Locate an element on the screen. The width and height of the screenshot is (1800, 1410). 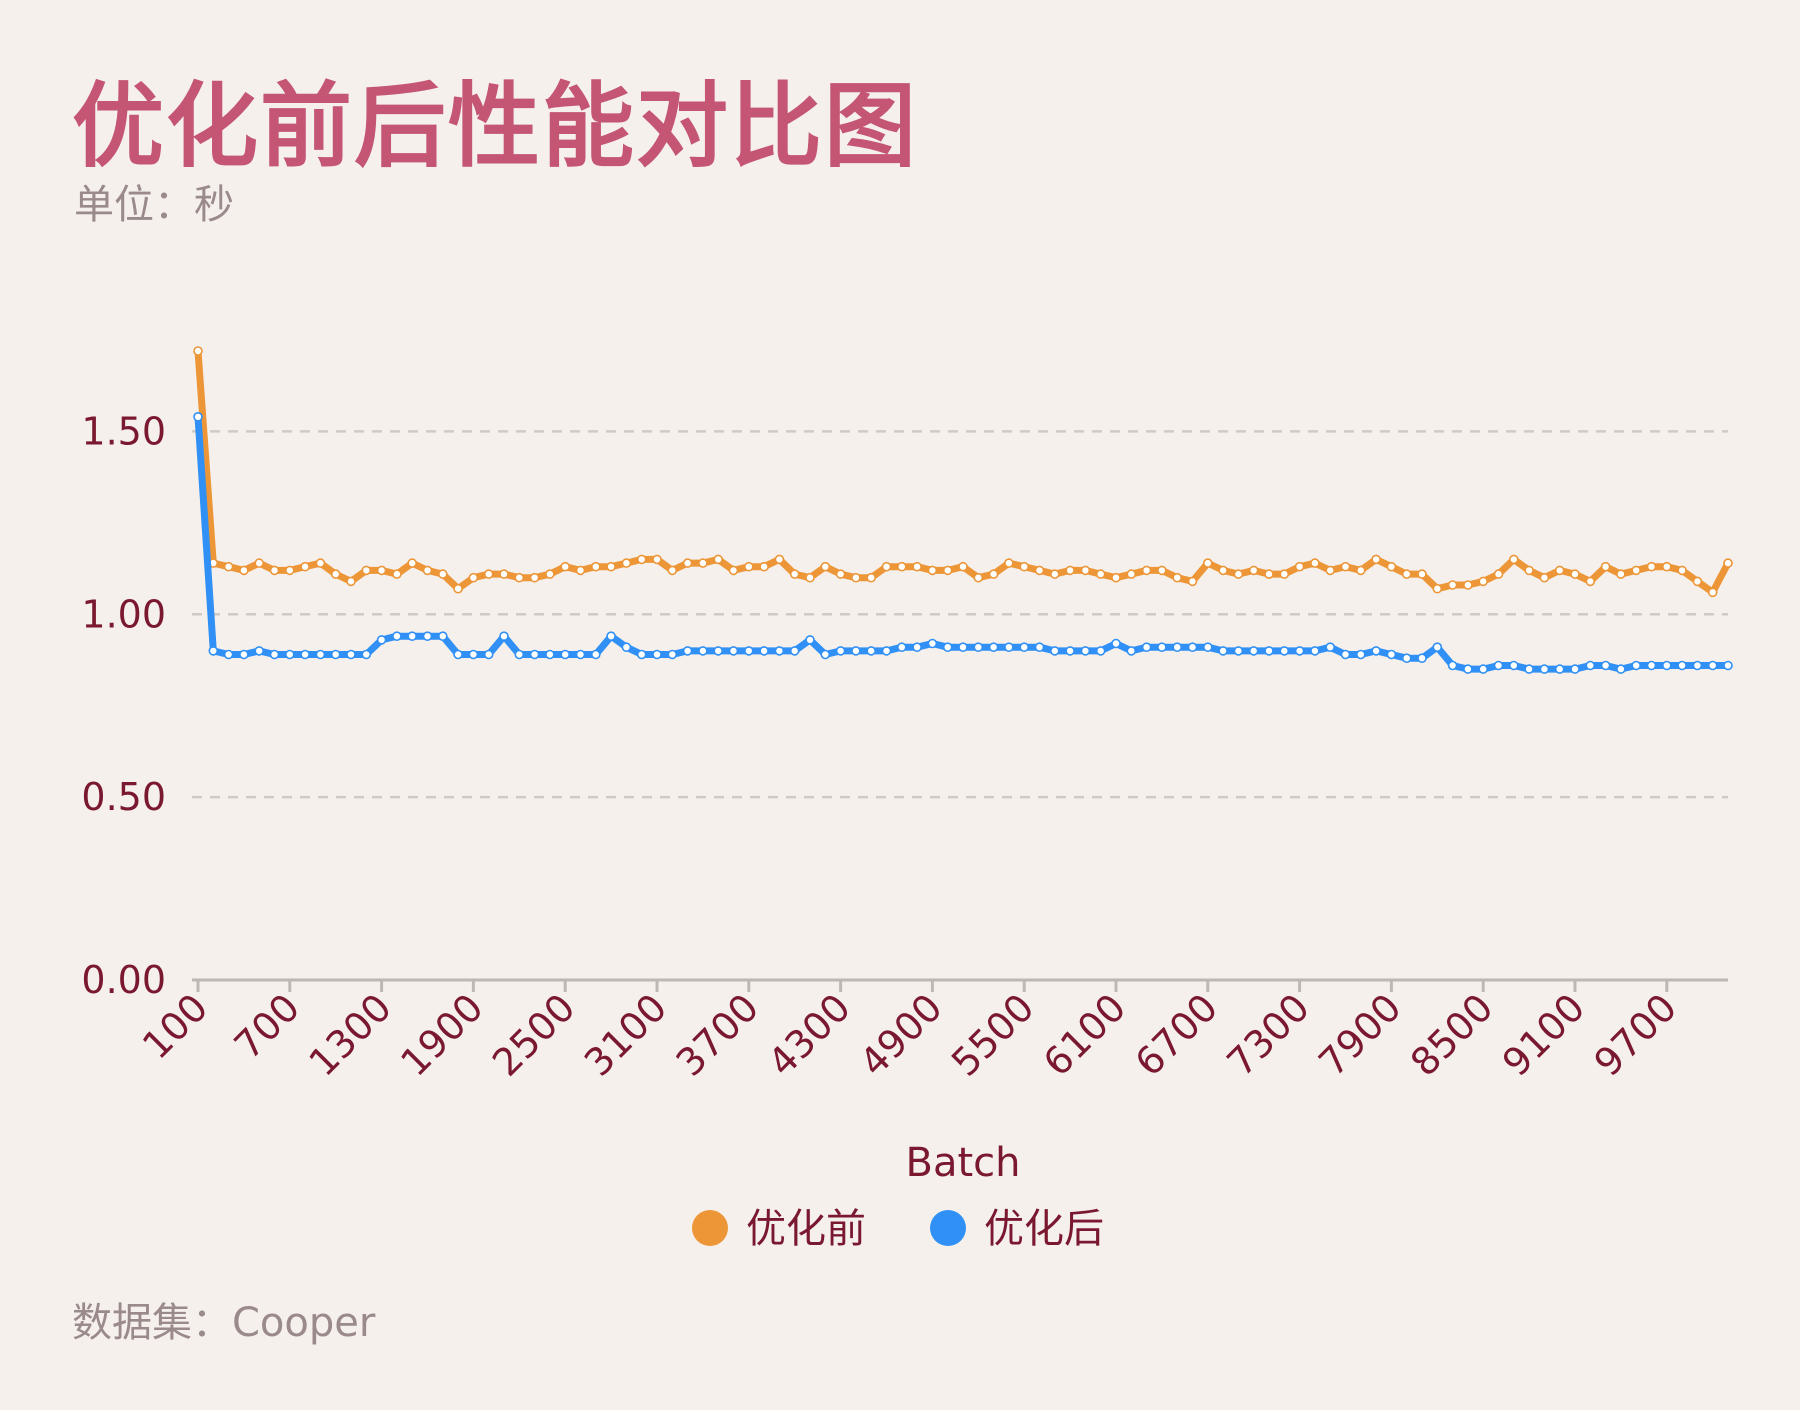
x-tick-label: 6700 is located at coordinates (1177, 1035).